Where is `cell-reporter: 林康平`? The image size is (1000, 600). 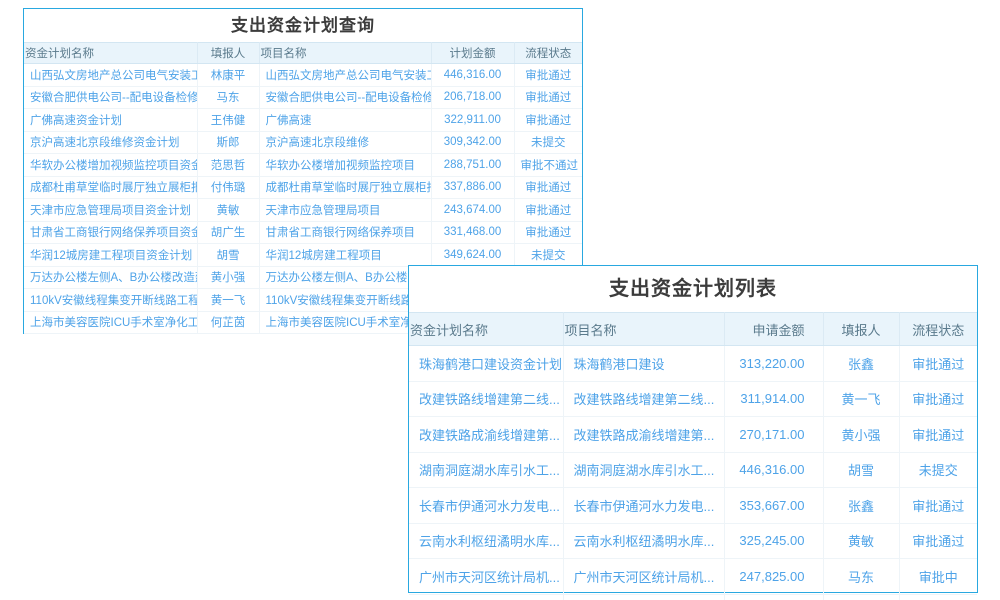
cell-reporter: 林康平 is located at coordinates (228, 75).